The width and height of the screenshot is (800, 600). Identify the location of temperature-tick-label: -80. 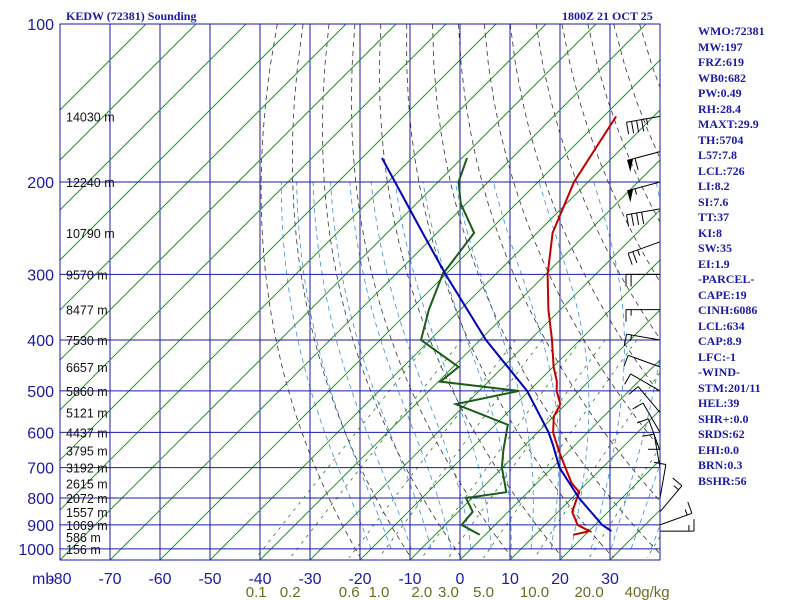
(59, 579).